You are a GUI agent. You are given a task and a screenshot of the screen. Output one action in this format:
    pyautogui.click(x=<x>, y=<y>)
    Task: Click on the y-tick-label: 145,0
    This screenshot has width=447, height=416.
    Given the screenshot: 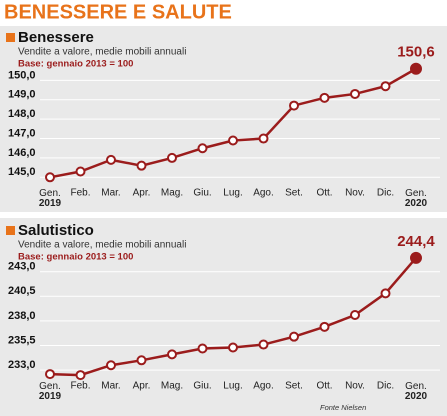 What is the action you would take?
    pyautogui.click(x=22, y=172)
    